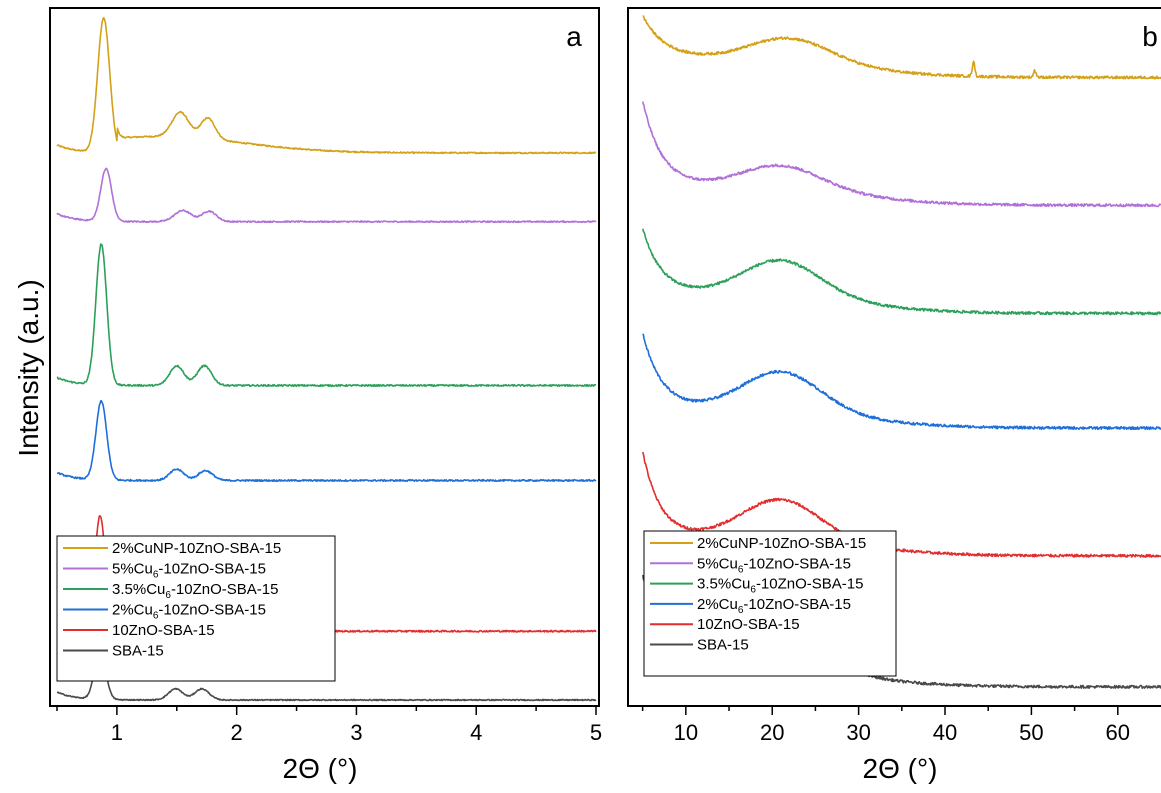  I want to click on x-tick-label: 10, so click(686, 732).